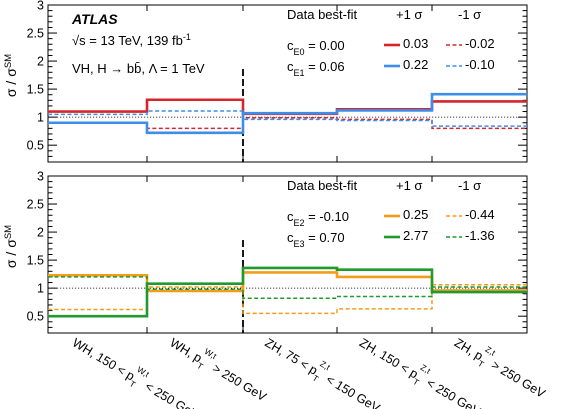 The width and height of the screenshot is (581, 409). I want to click on series-cE3-plus-line, so click(287, 292).